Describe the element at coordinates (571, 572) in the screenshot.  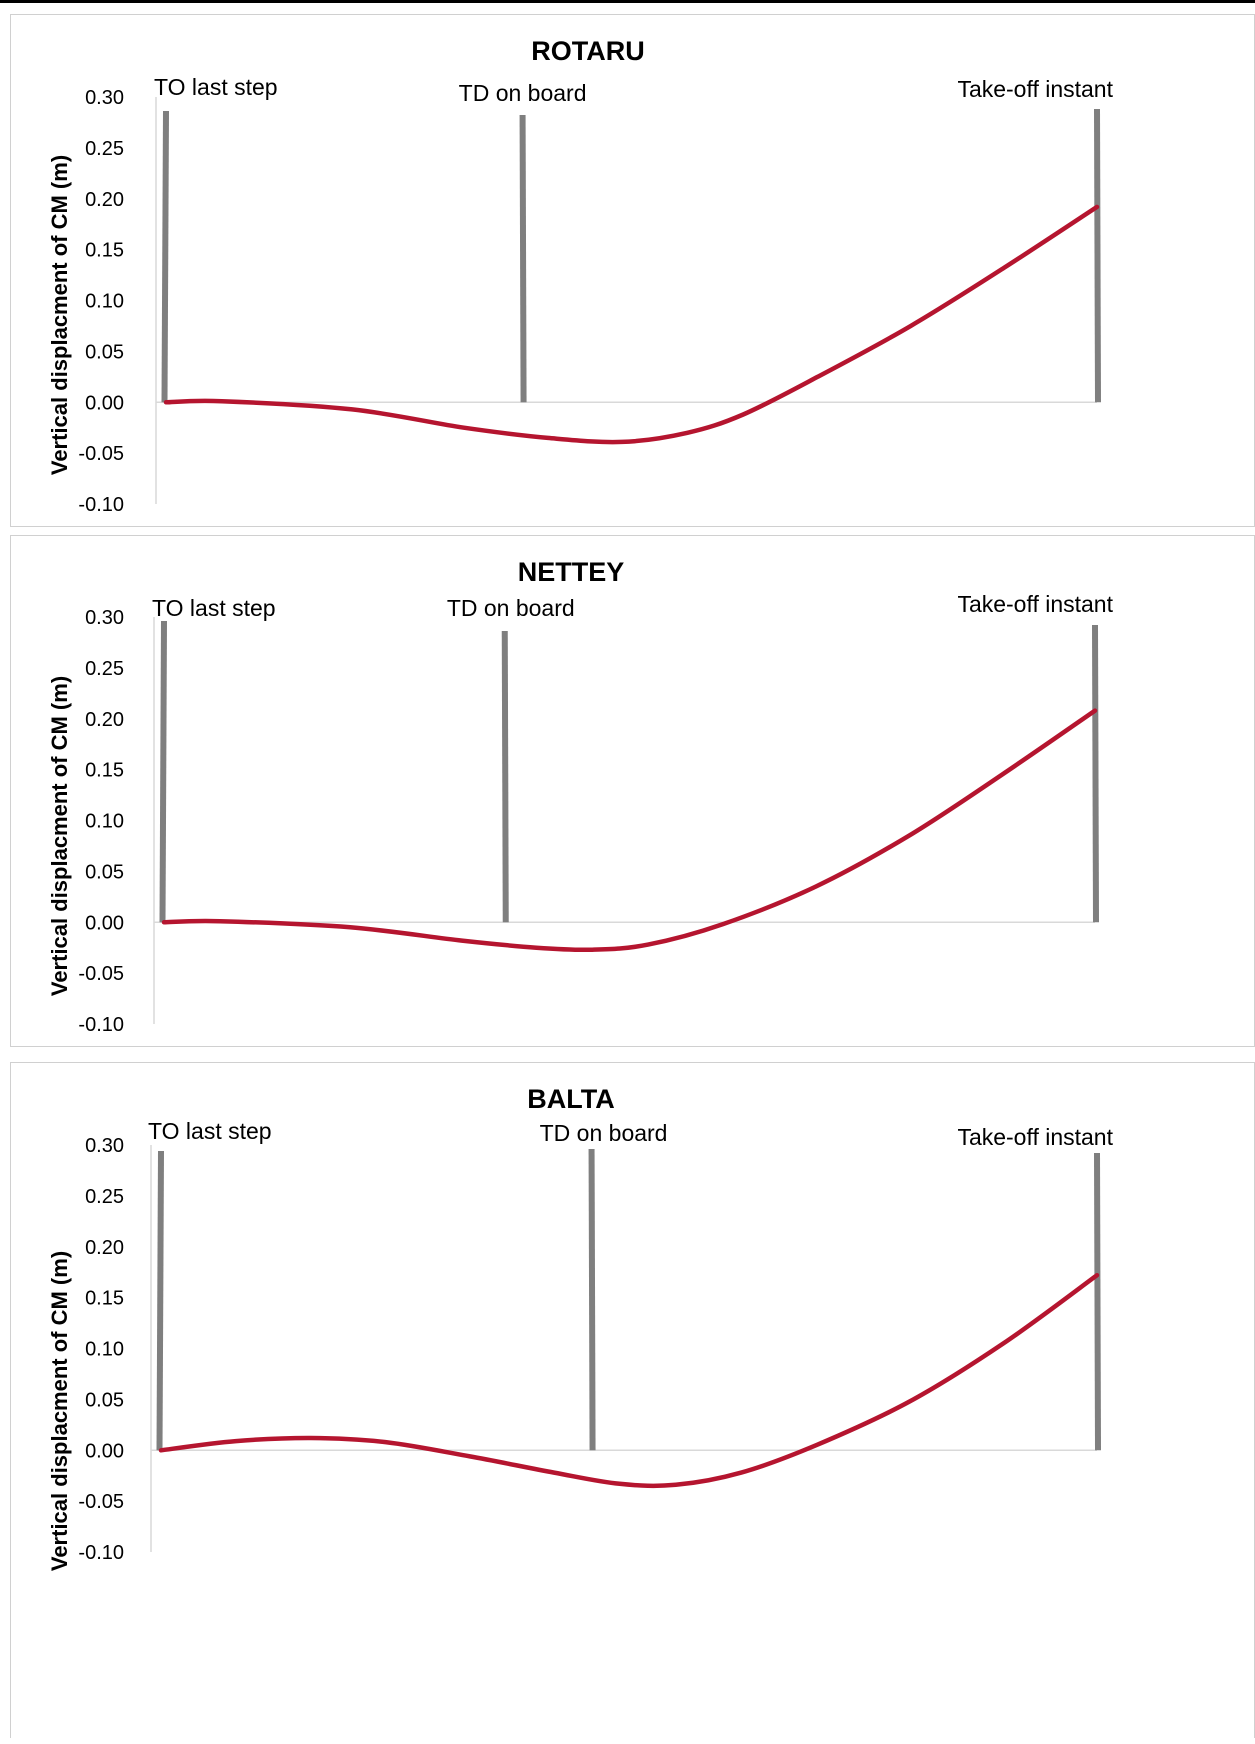
I see `chart-title: NETTEY` at that location.